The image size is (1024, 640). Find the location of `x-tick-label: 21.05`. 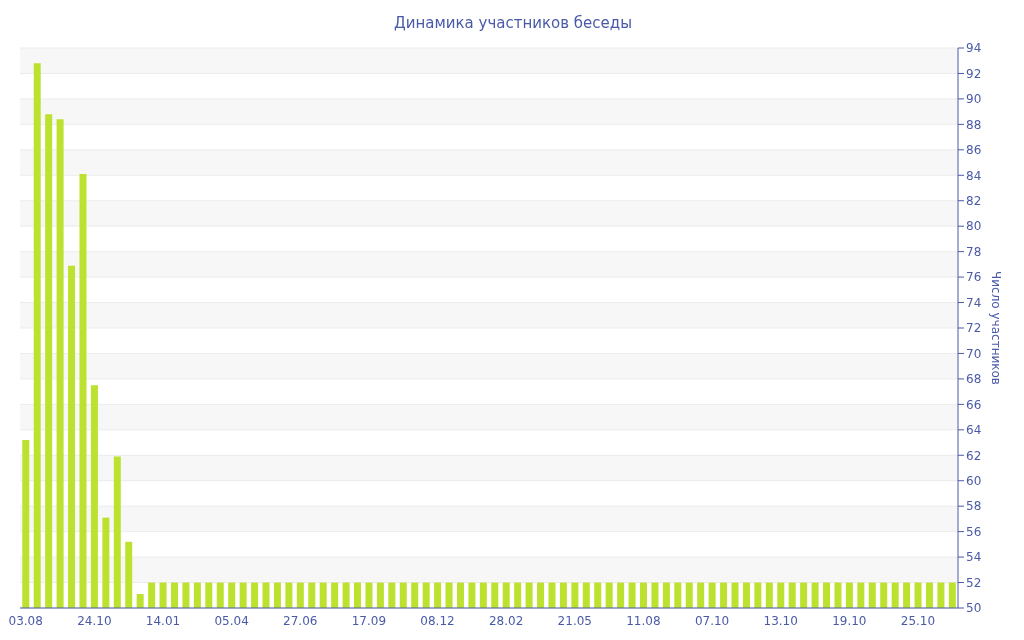

x-tick-label: 21.05 is located at coordinates (574, 620).